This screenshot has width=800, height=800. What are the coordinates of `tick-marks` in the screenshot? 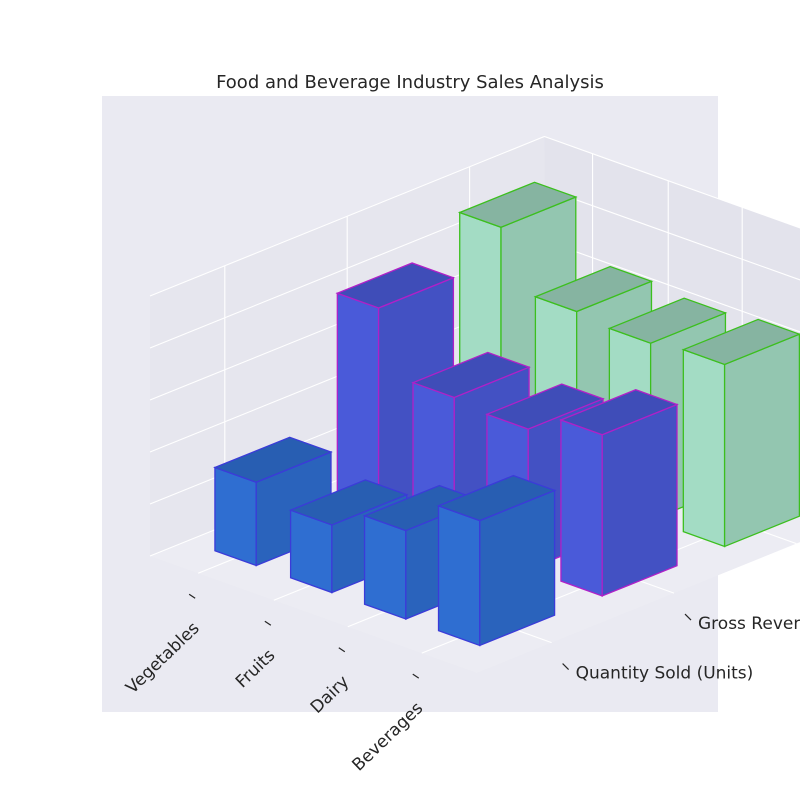 It's located at (440, 636).